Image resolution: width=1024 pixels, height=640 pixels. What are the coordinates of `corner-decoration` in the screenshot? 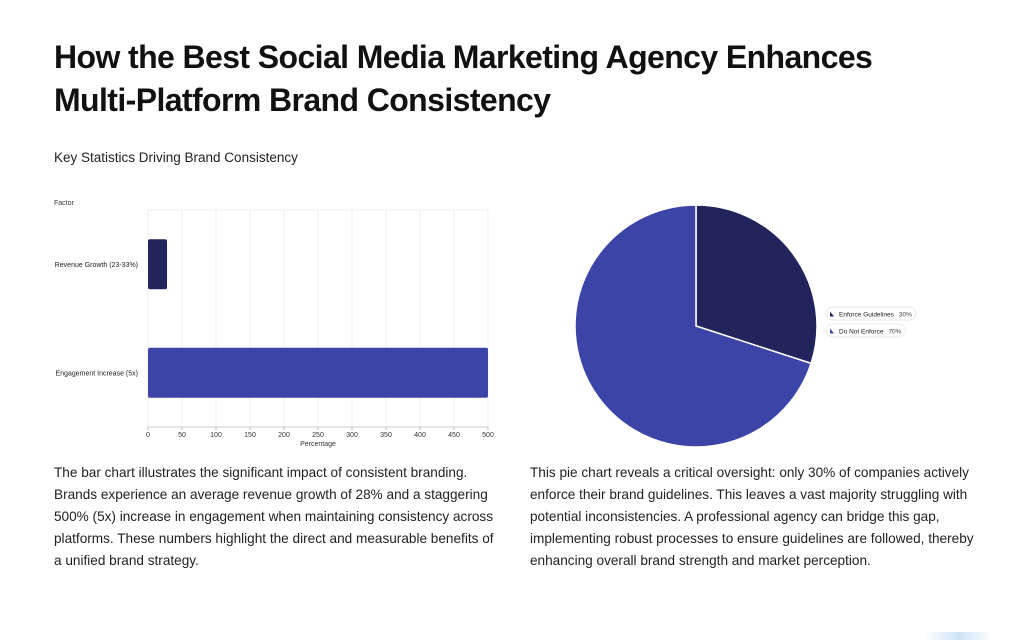 It's located at (959, 636).